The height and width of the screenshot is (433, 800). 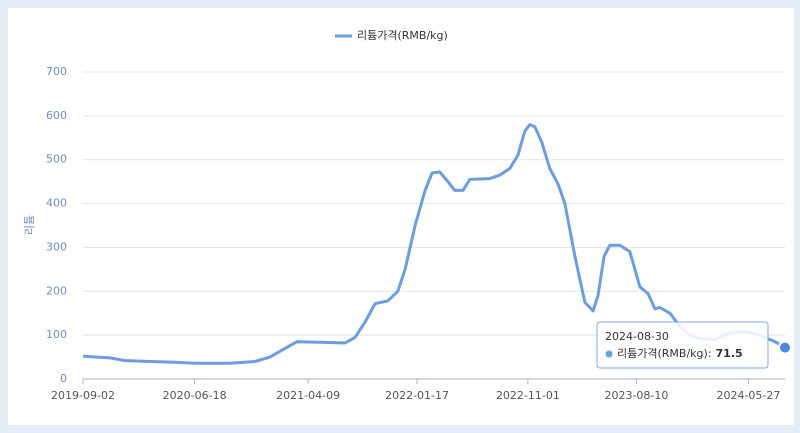 What do you see at coordinates (56, 159) in the screenshot?
I see `y-tick-label: 500` at bounding box center [56, 159].